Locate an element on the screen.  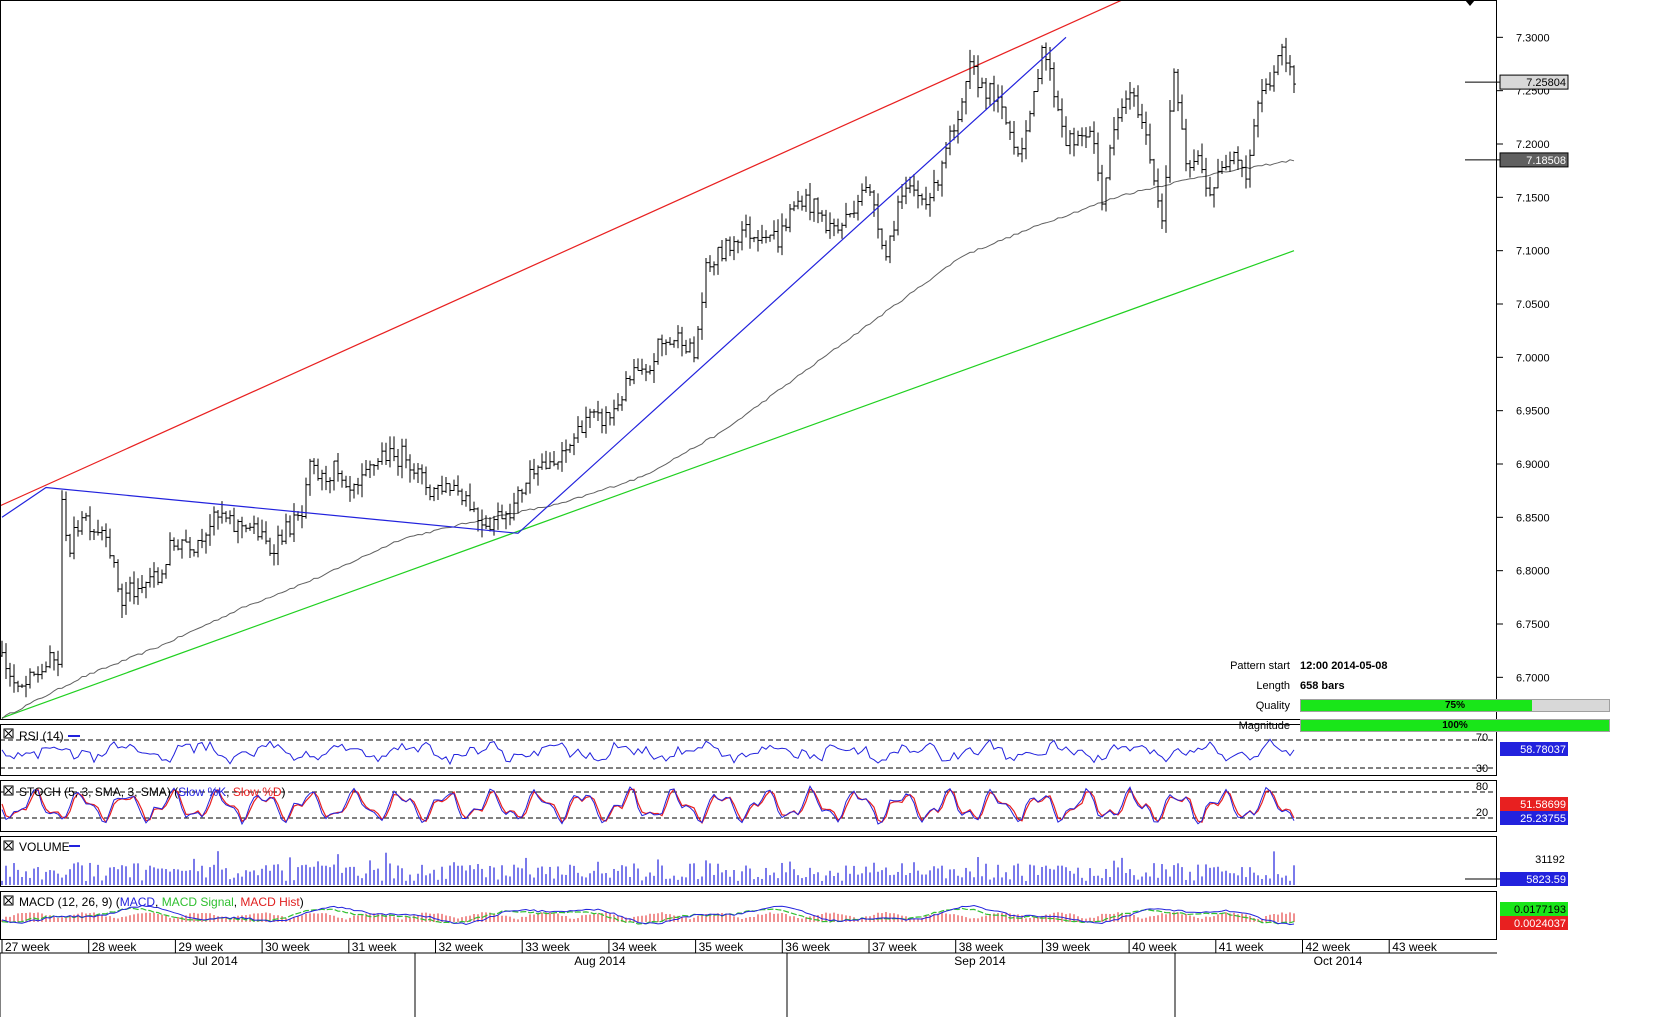
quality-bar: 75% is located at coordinates (1455, 705).